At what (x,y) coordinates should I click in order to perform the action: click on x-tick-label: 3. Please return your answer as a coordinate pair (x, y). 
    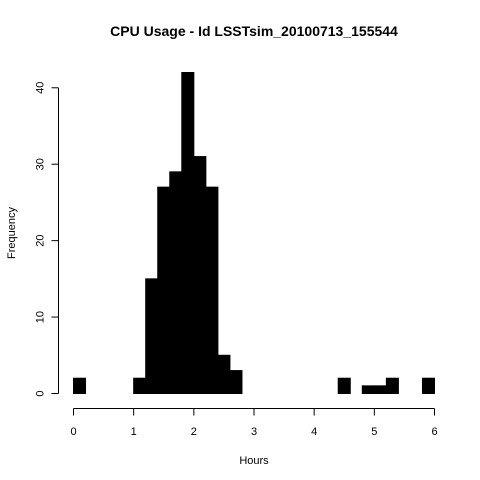
    Looking at the image, I should click on (254, 432).